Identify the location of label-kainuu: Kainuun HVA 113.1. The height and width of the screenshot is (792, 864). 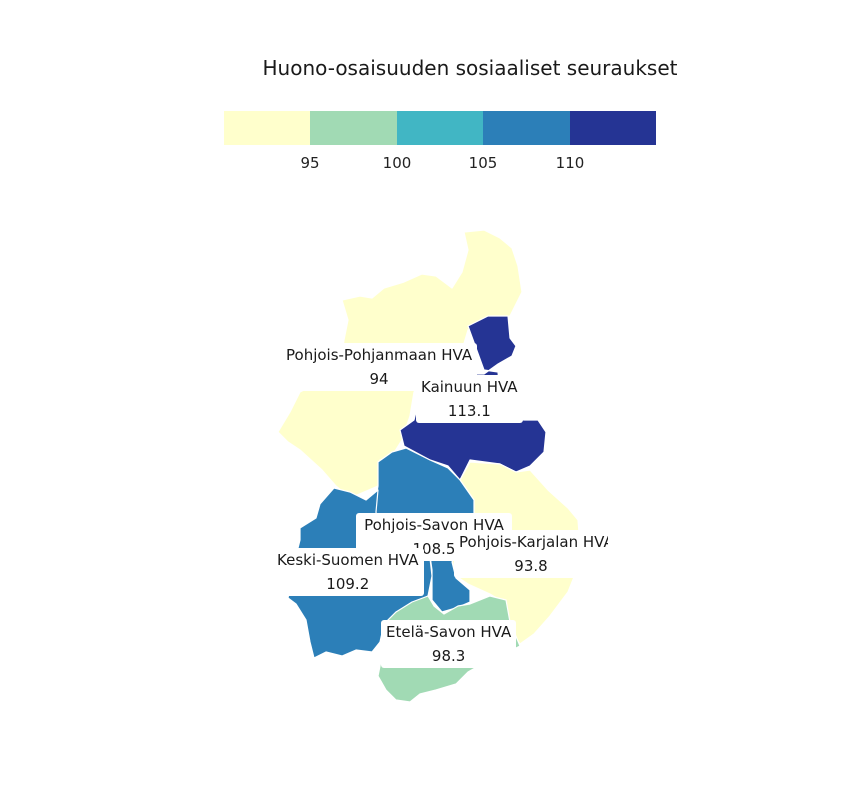
(469, 399).